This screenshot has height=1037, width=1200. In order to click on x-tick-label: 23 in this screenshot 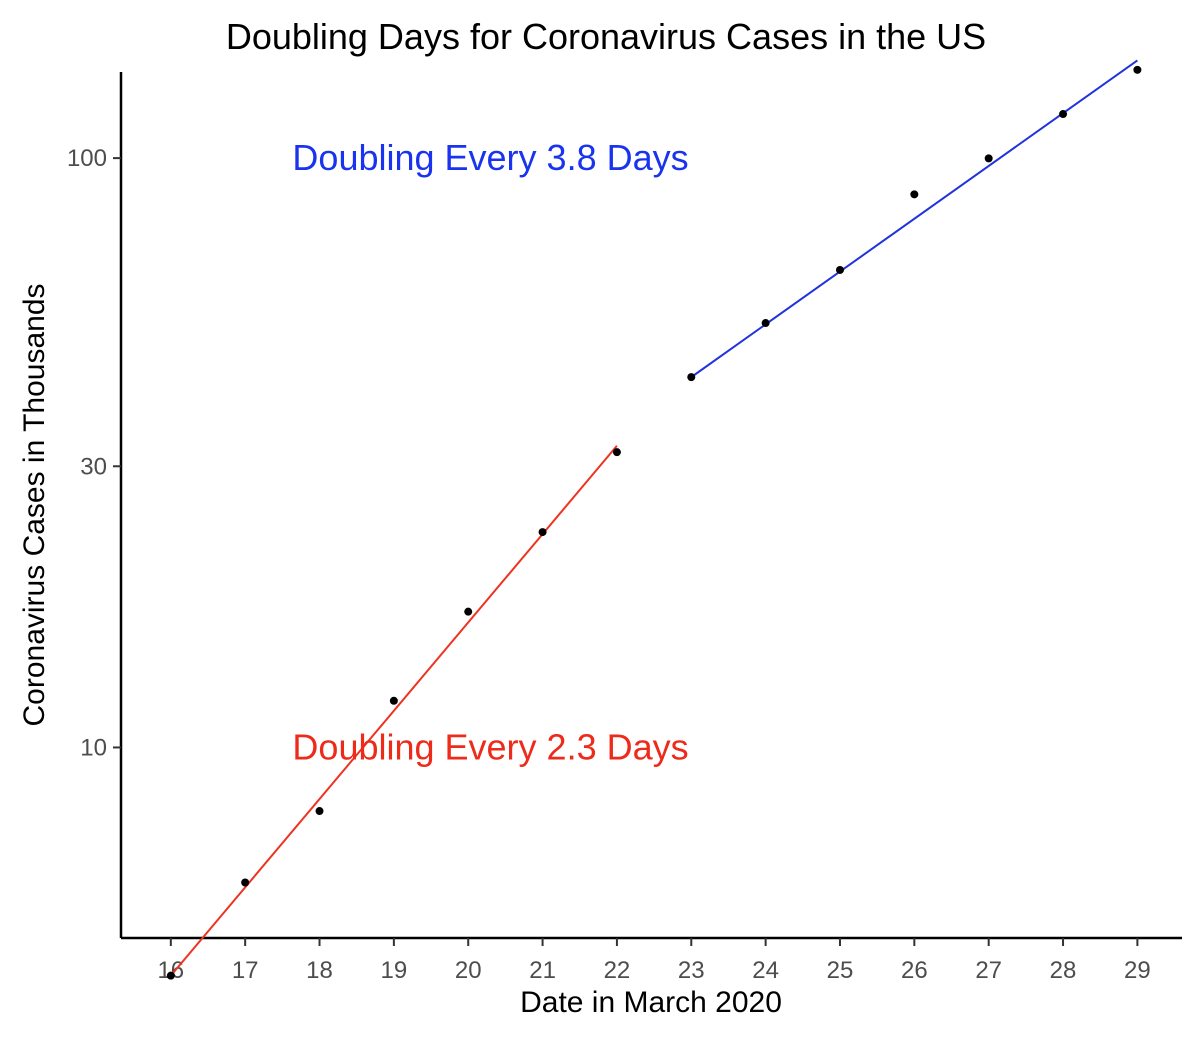, I will do `click(691, 970)`.